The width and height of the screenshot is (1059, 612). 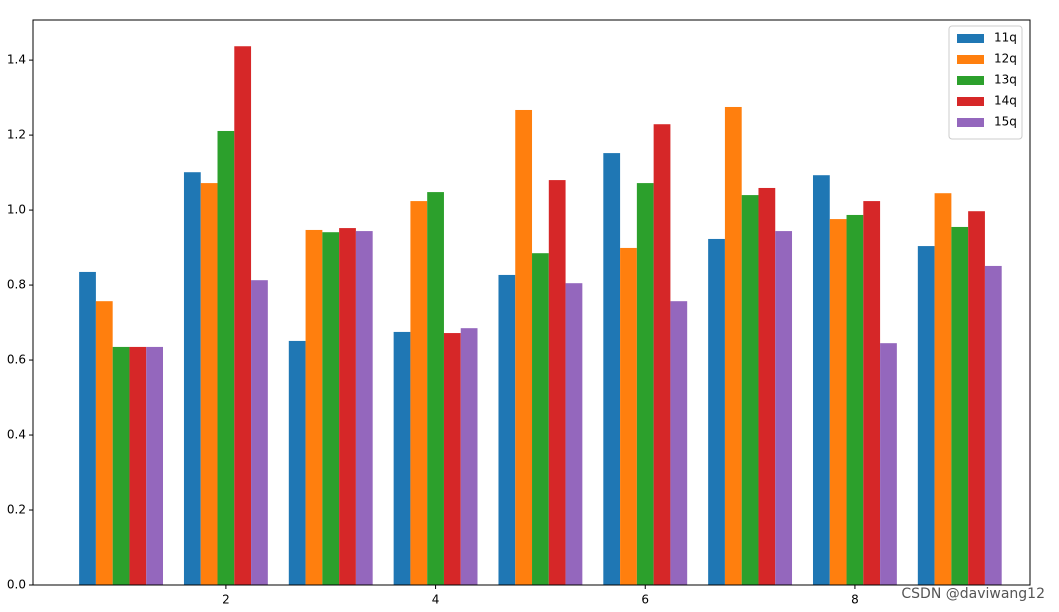 I want to click on watermark: CSDN @daviwang12, so click(x=973, y=594).